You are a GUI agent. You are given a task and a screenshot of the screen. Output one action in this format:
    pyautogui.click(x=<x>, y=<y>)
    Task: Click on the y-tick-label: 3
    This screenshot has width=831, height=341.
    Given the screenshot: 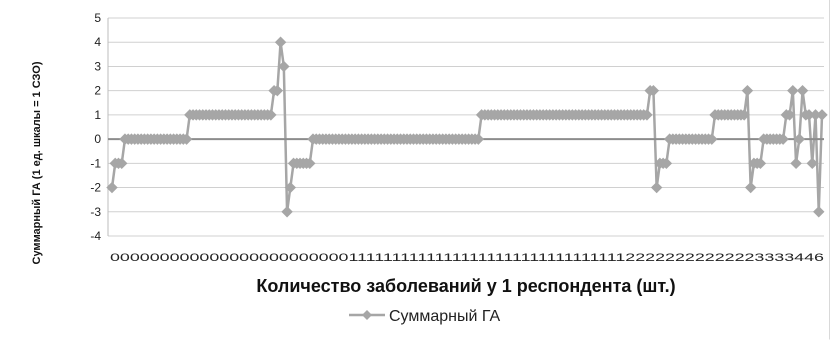 What is the action you would take?
    pyautogui.click(x=97, y=66)
    